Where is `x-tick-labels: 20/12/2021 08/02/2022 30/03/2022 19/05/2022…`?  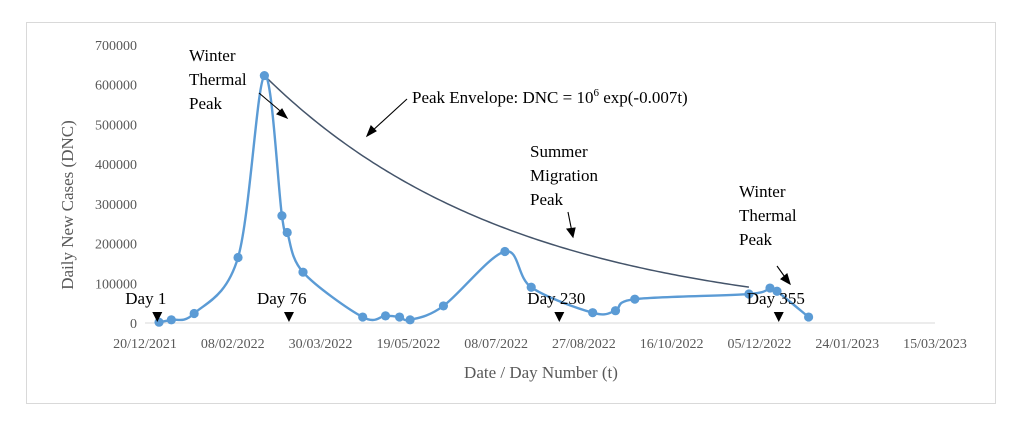 x-tick-labels: 20/12/2021 08/02/2022 30/03/2022 19/05/2022… is located at coordinates (540, 344).